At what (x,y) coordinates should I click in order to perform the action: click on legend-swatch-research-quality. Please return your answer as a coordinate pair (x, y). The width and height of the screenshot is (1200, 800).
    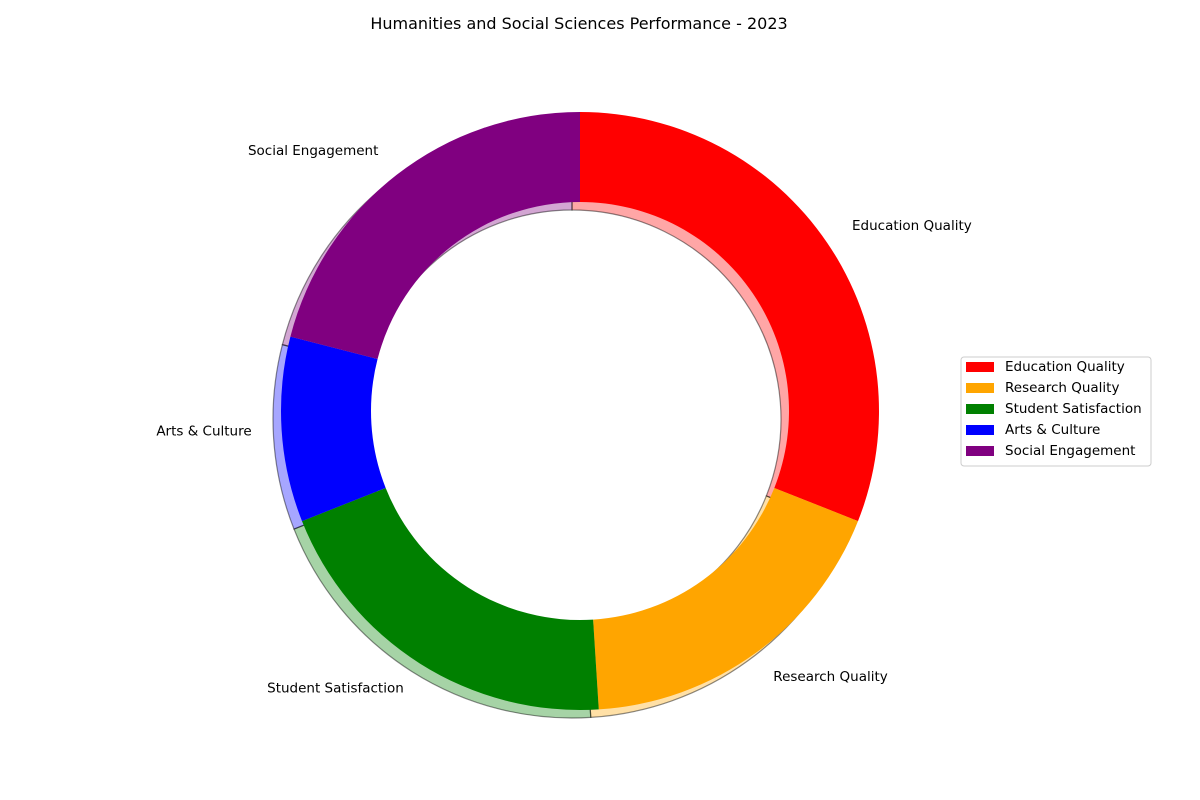
    Looking at the image, I should click on (980, 388).